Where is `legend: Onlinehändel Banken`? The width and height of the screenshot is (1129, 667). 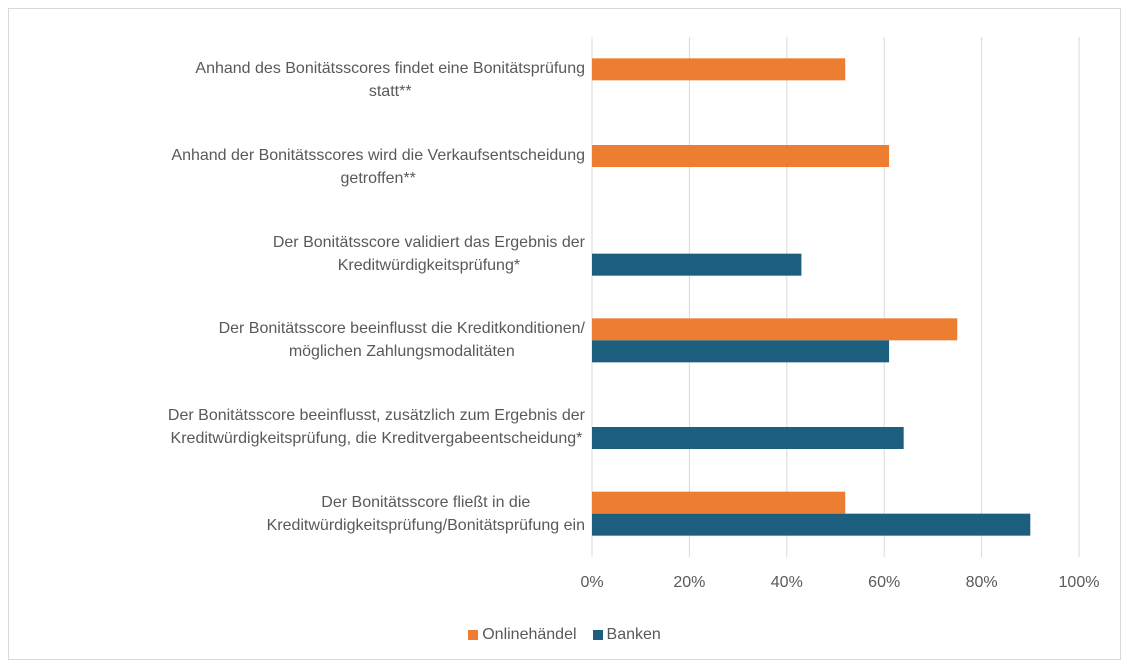
legend: Onlinehändel Banken is located at coordinates (564, 635).